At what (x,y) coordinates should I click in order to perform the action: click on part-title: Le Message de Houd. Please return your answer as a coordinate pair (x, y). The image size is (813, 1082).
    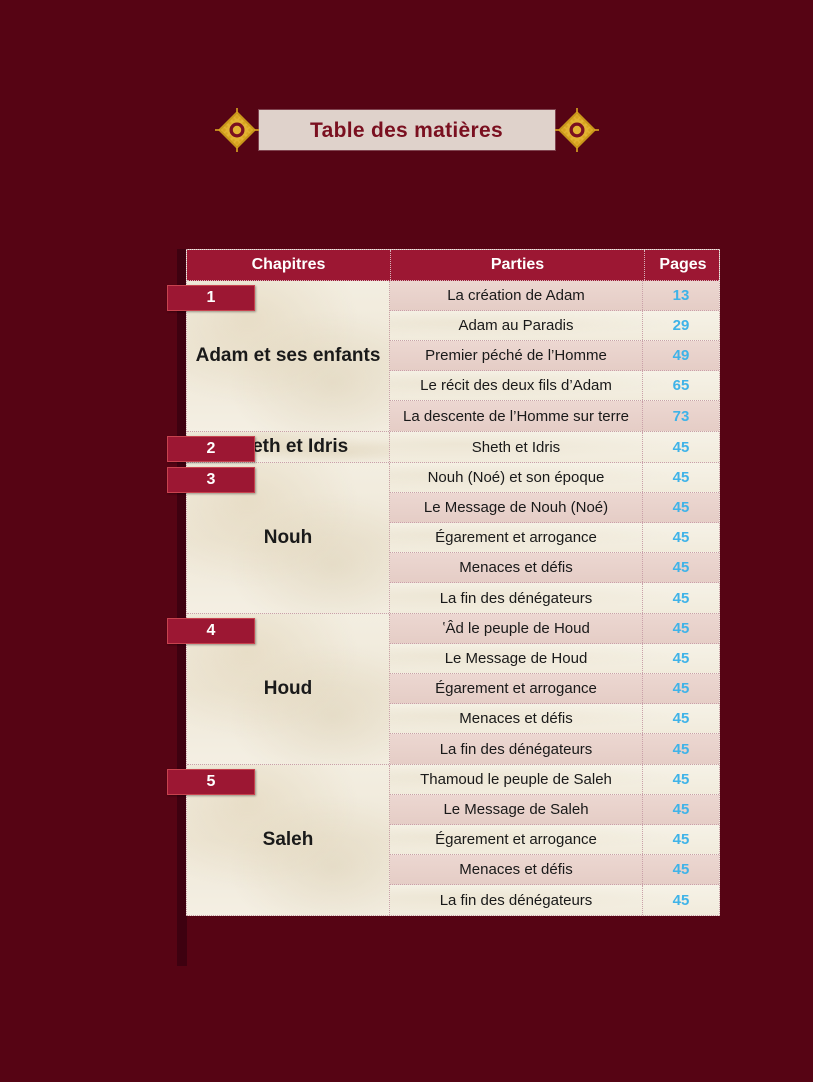
    Looking at the image, I should click on (516, 658).